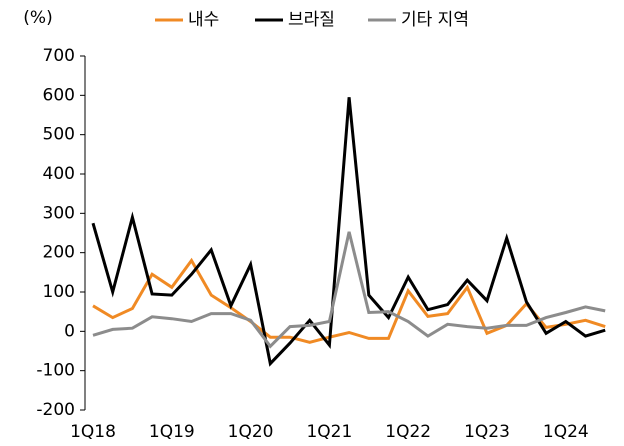 The height and width of the screenshot is (446, 624). Describe the element at coordinates (37, 18) in the screenshot. I see `y-axis-label: (%)` at that location.